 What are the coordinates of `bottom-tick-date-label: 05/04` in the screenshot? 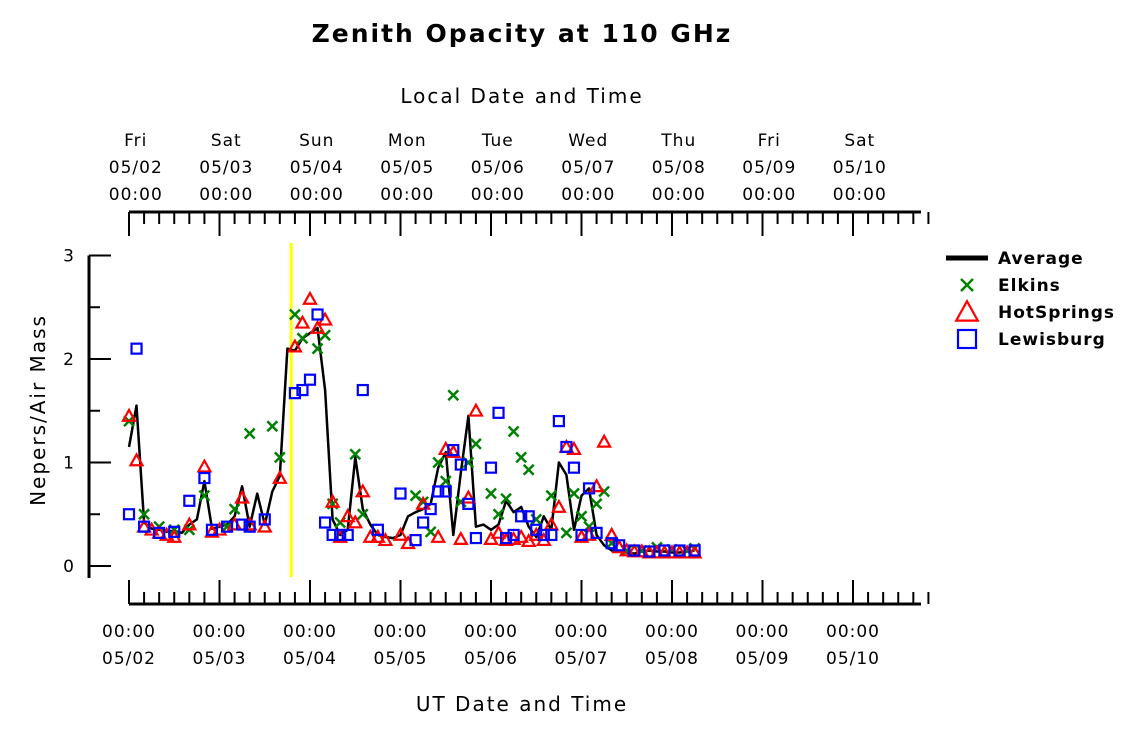 It's located at (310, 659).